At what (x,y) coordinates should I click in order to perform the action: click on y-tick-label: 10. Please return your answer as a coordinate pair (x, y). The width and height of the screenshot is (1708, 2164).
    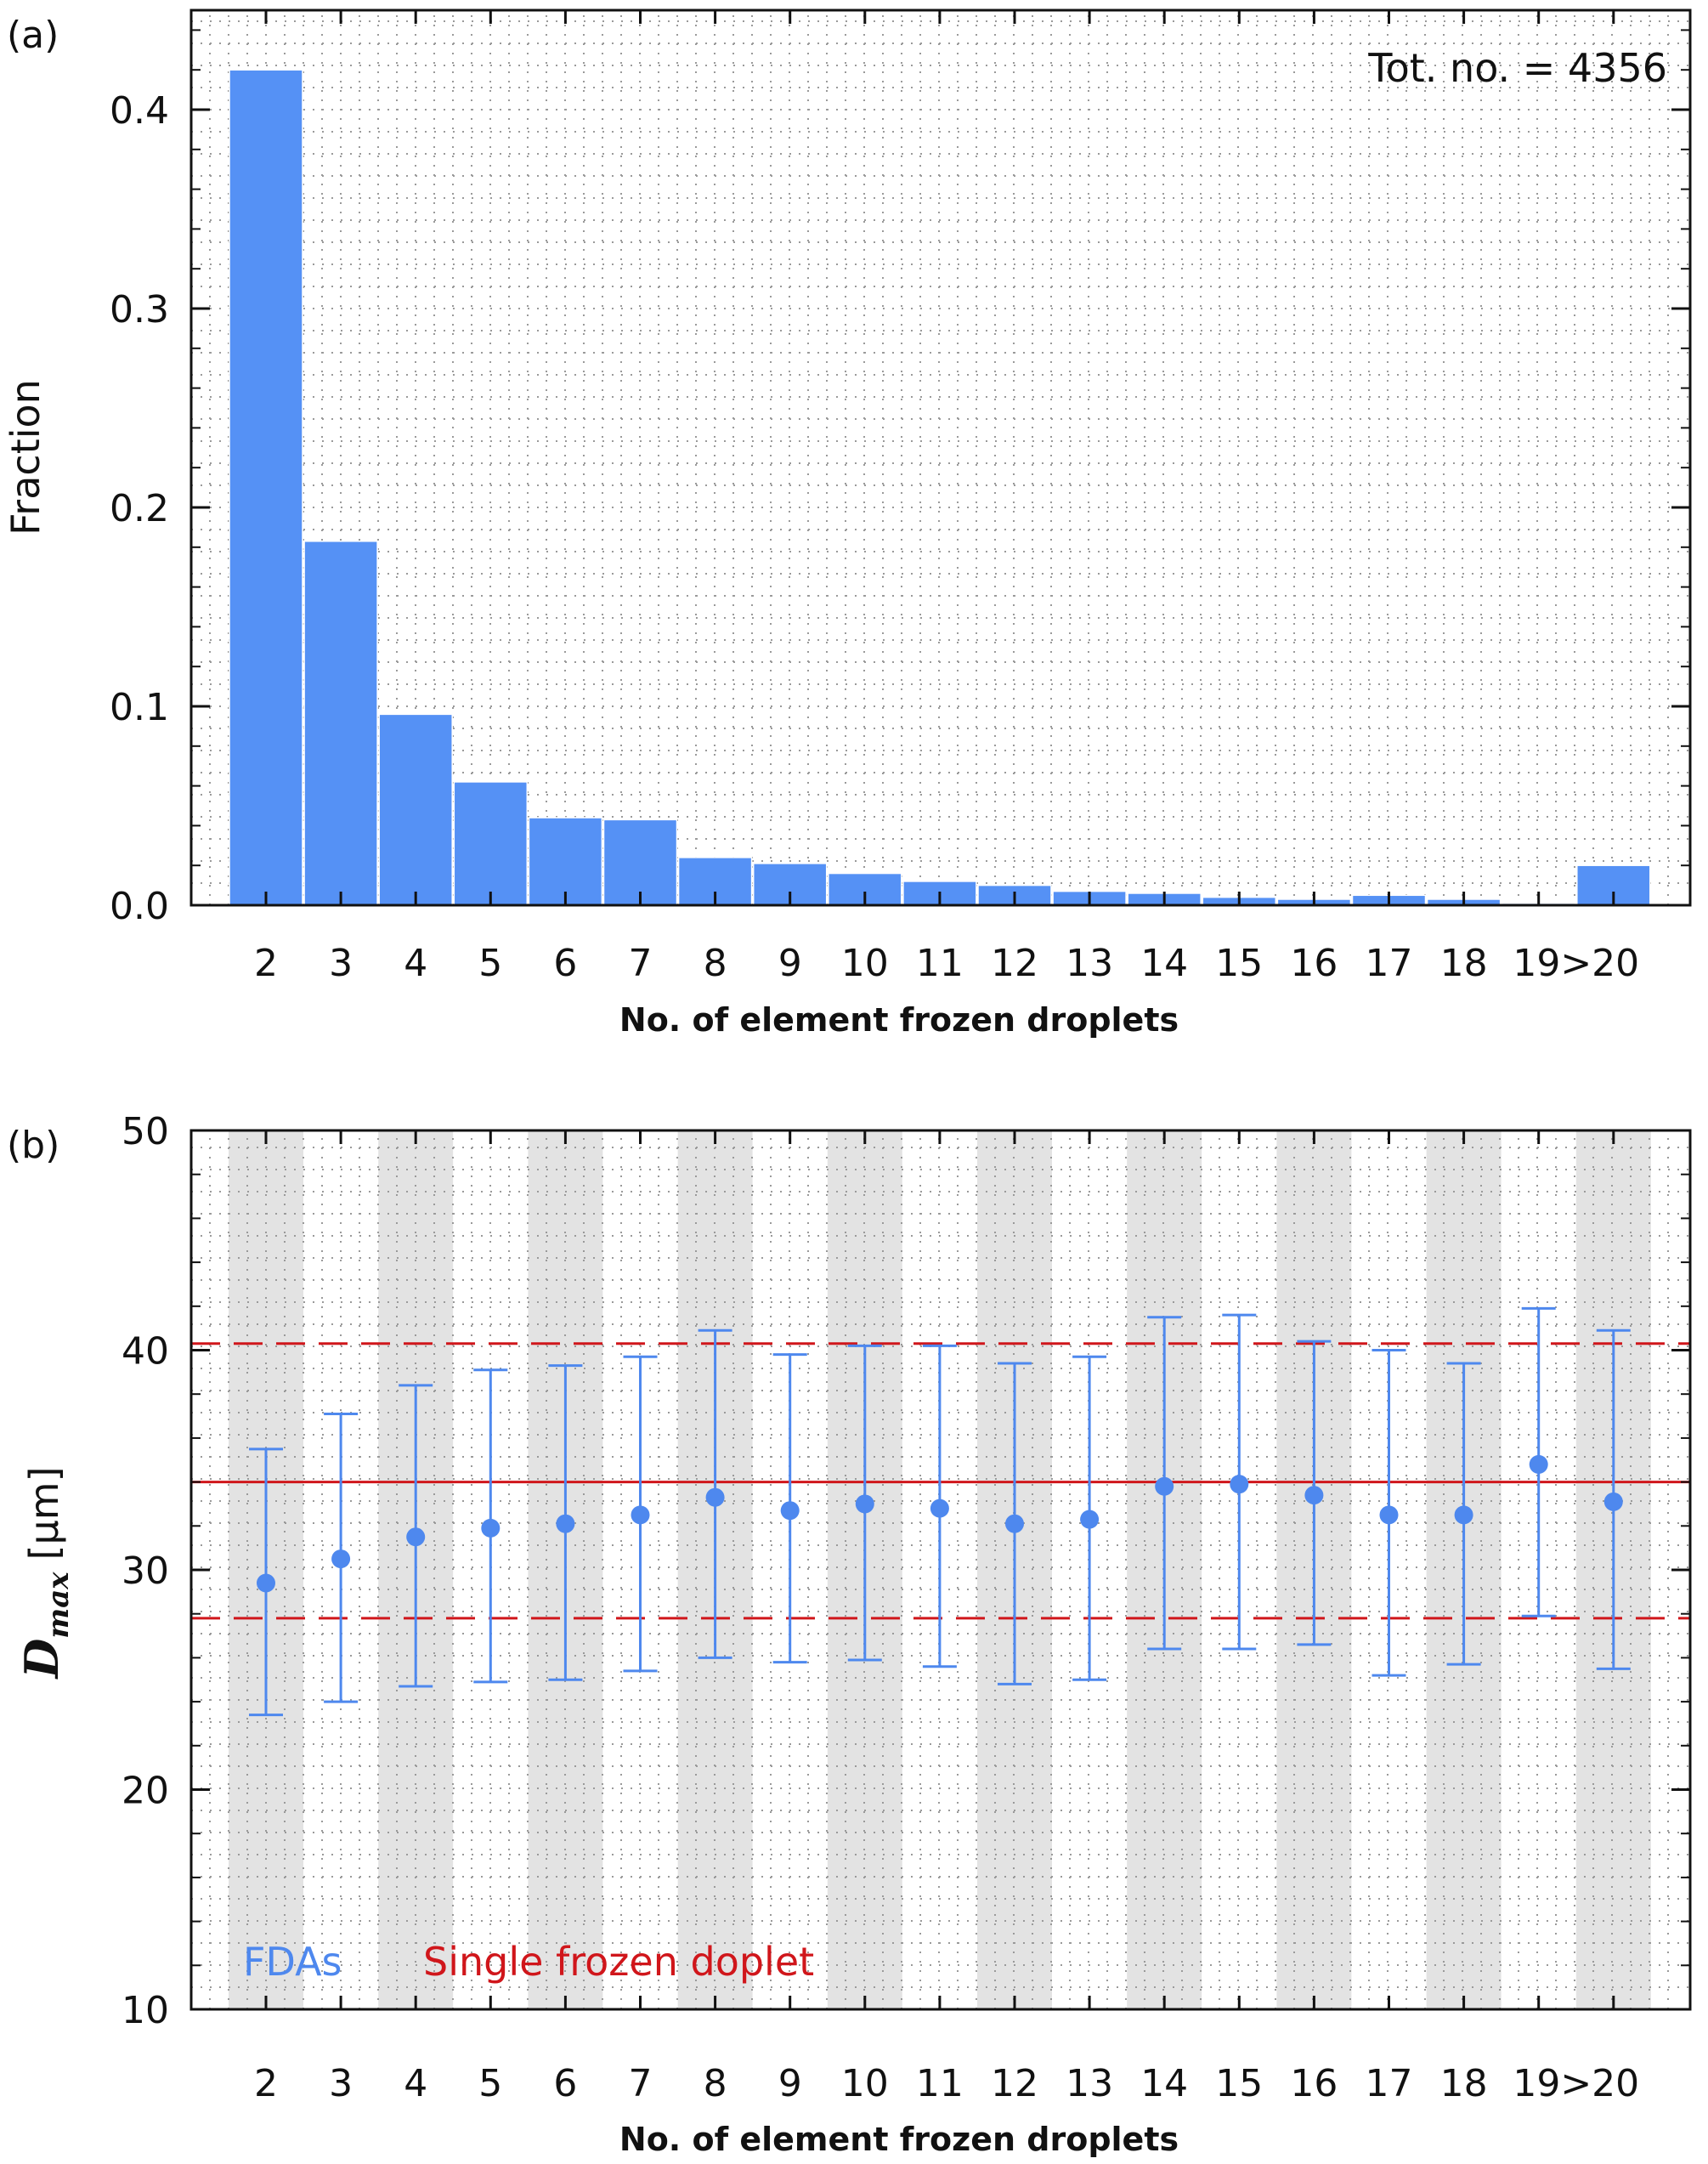
    Looking at the image, I should click on (145, 2010).